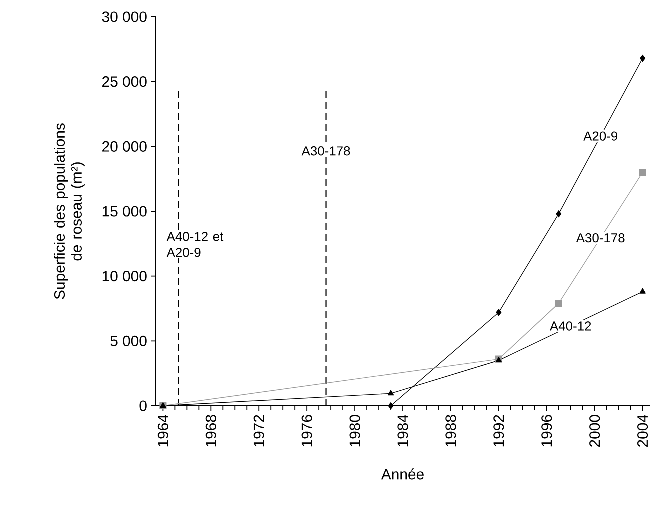 The width and height of the screenshot is (657, 522). What do you see at coordinates (211, 431) in the screenshot?
I see `x-tick-label: 1968` at bounding box center [211, 431].